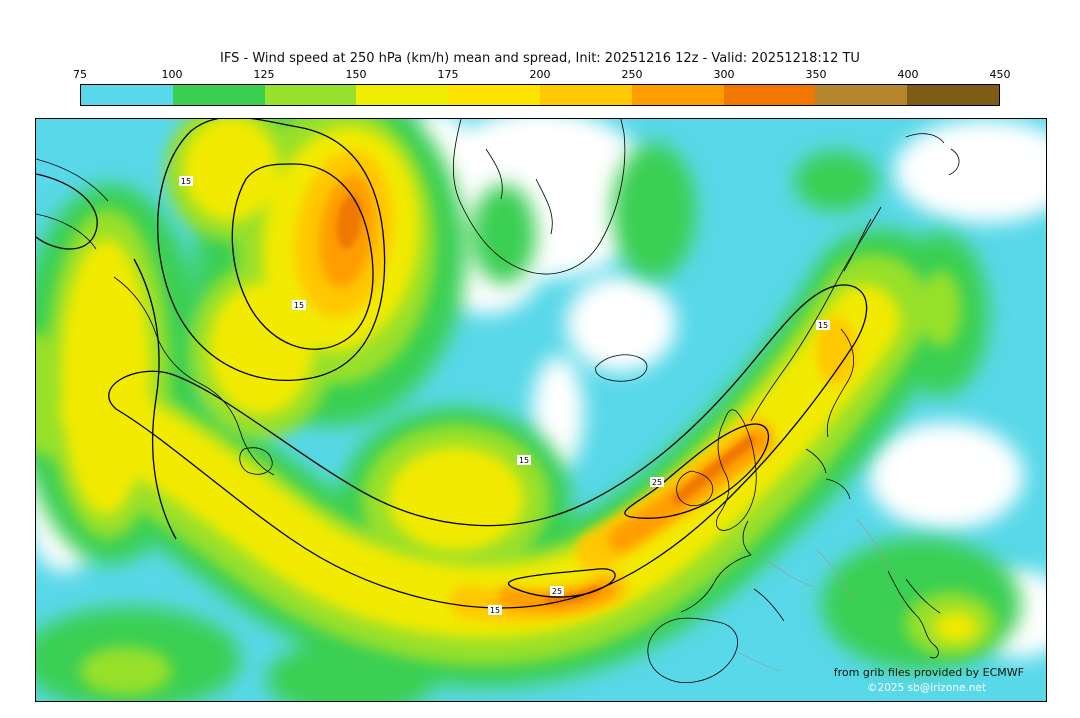 Image resolution: width=1080 pixels, height=718 pixels. Describe the element at coordinates (724, 74) in the screenshot. I see `colorbar-tick-label: 300` at that location.